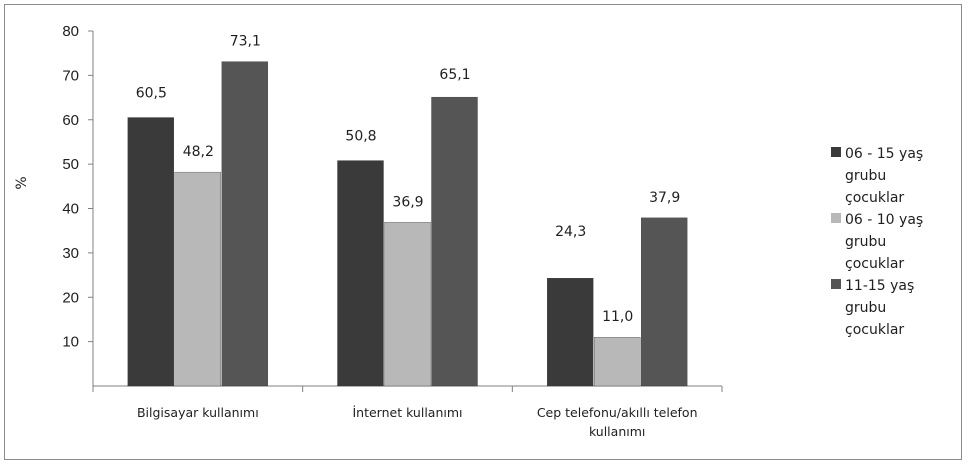 The image size is (968, 466). Describe the element at coordinates (70, 342) in the screenshot. I see `y-tick-label: 10` at that location.